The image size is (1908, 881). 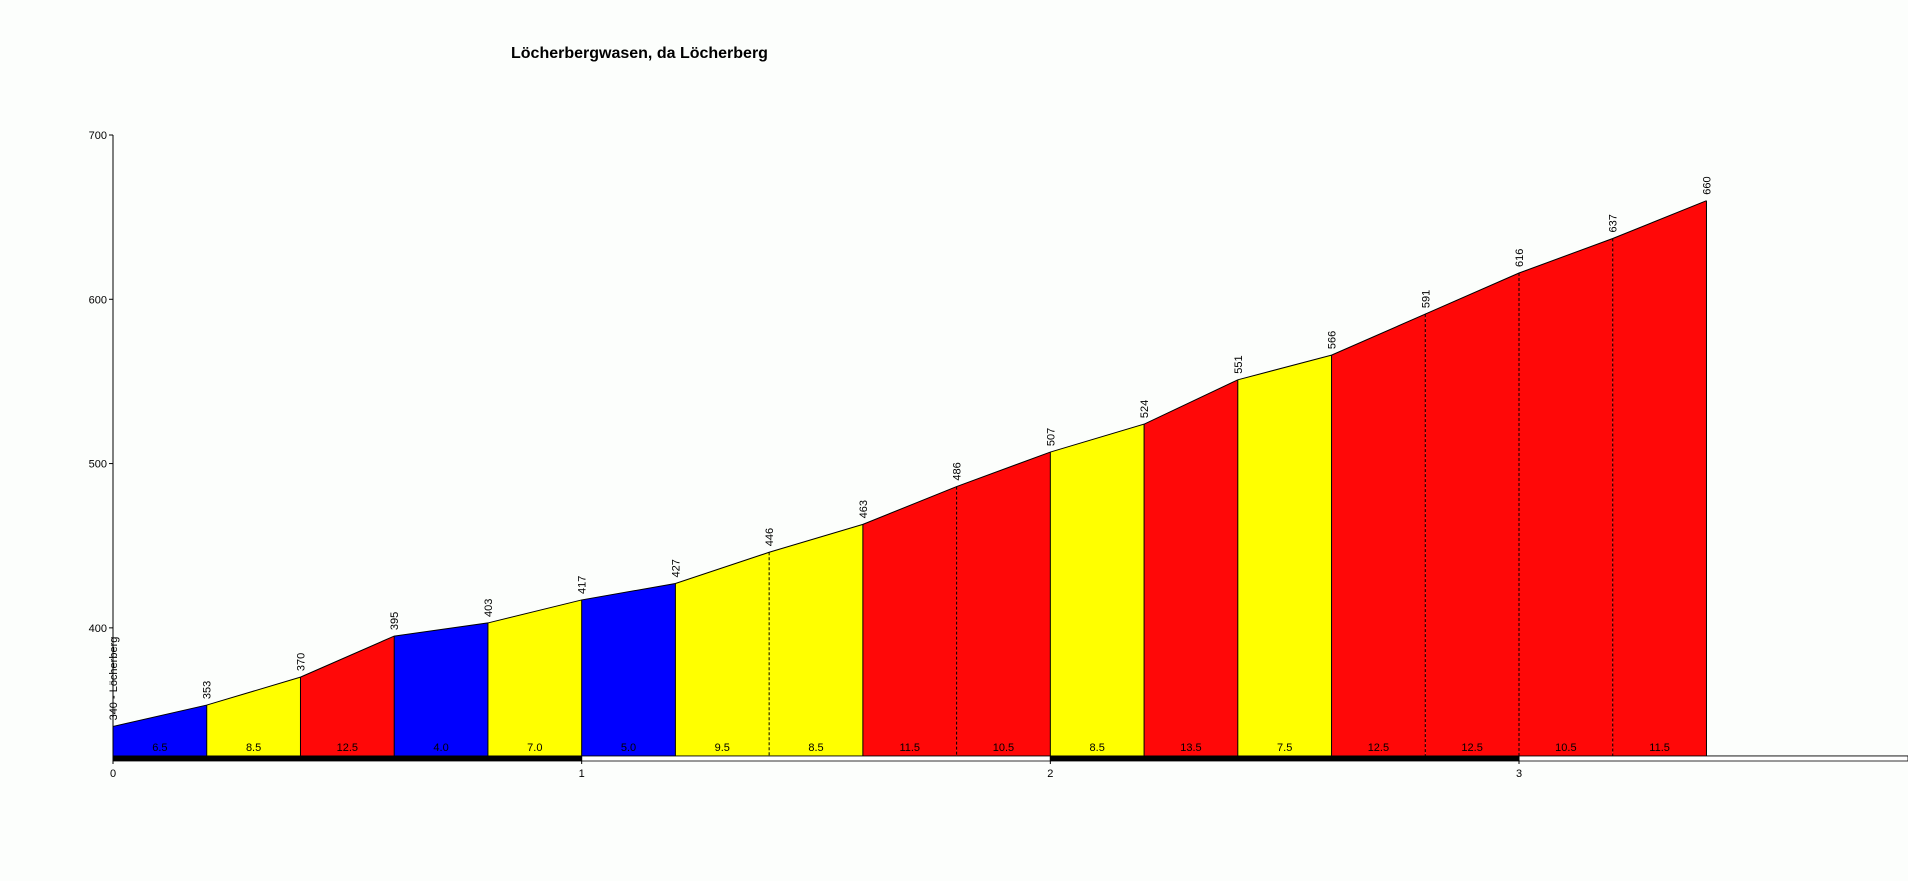 What do you see at coordinates (114, 679) in the screenshot?
I see `elevation-label: 340 - Löcherberg` at bounding box center [114, 679].